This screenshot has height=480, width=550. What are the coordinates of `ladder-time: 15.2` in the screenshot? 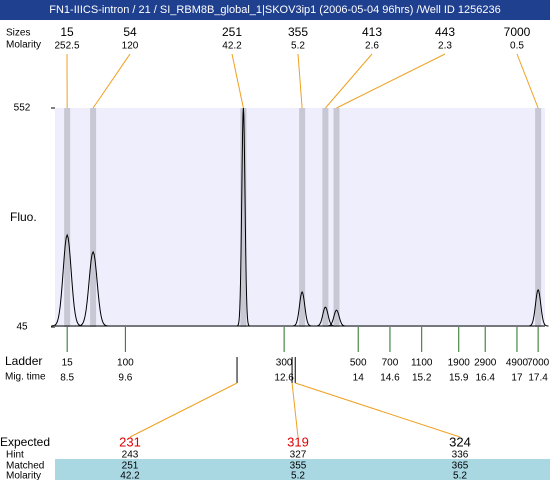 It's located at (422, 378).